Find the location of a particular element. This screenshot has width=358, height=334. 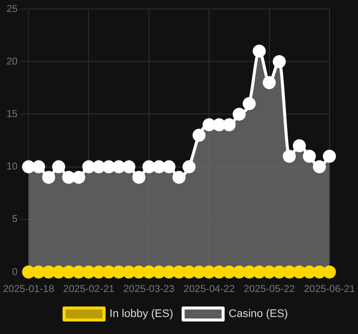

legend-label: In lobby (ES) is located at coordinates (142, 314).